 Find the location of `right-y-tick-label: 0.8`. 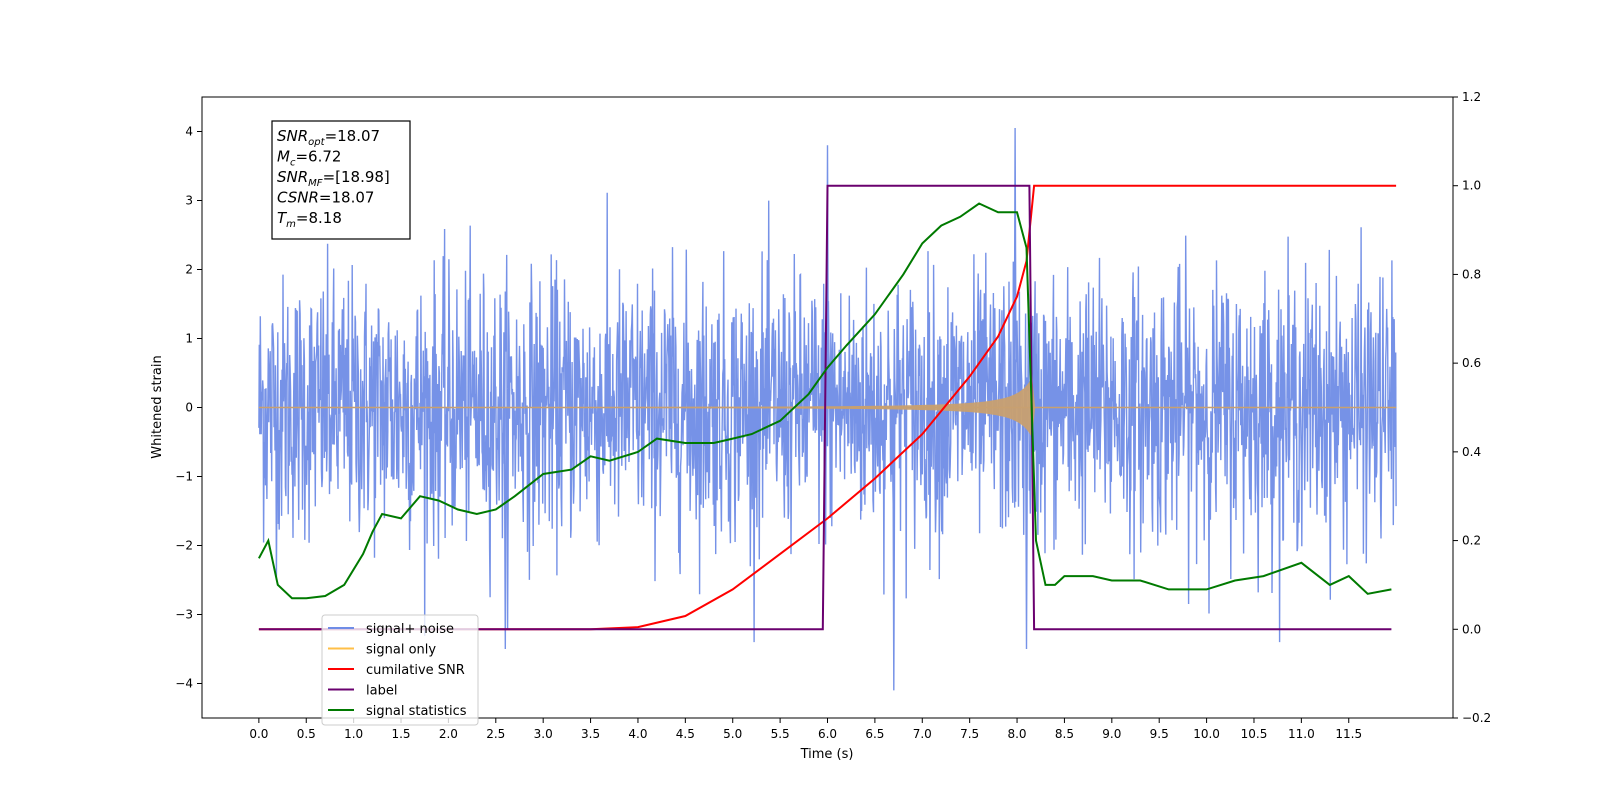

right-y-tick-label: 0.8 is located at coordinates (1471, 274).